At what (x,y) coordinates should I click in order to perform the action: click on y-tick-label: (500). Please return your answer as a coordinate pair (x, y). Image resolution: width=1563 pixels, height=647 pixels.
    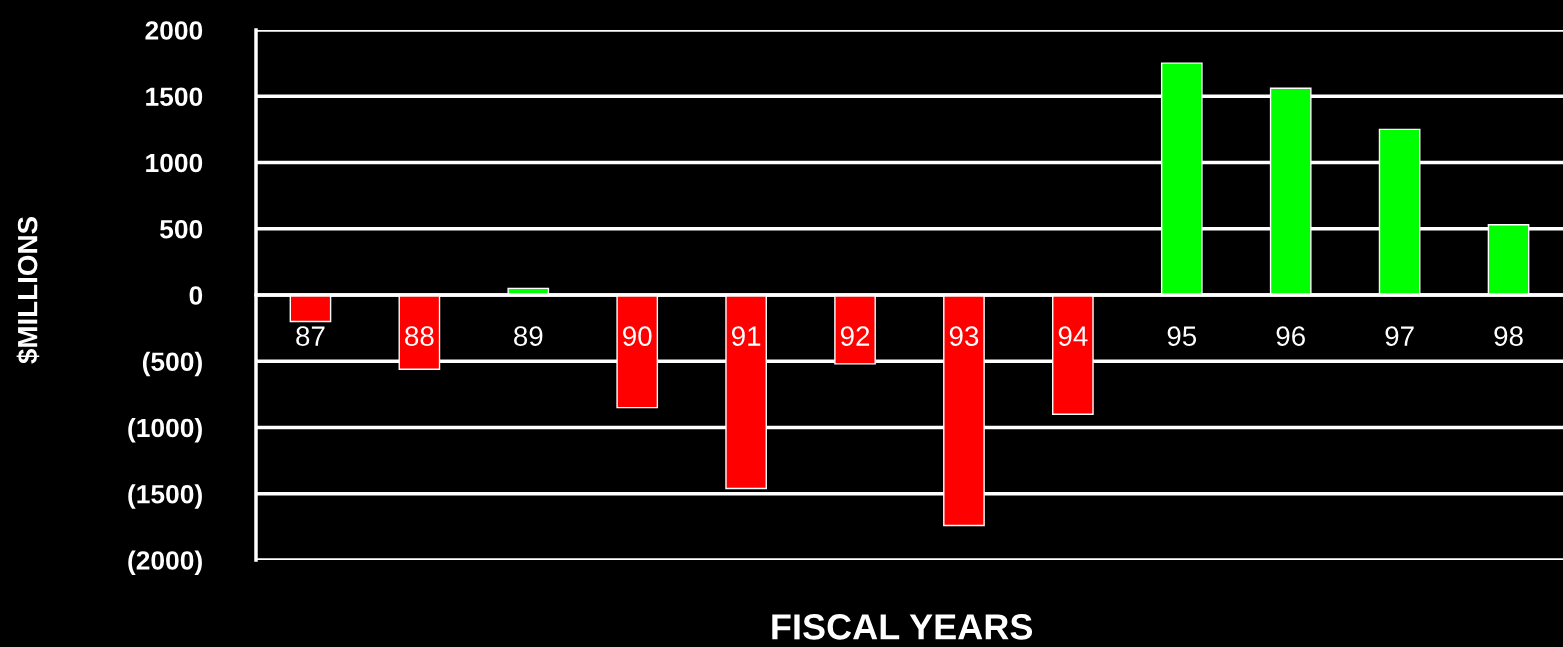
    Looking at the image, I should click on (172, 364).